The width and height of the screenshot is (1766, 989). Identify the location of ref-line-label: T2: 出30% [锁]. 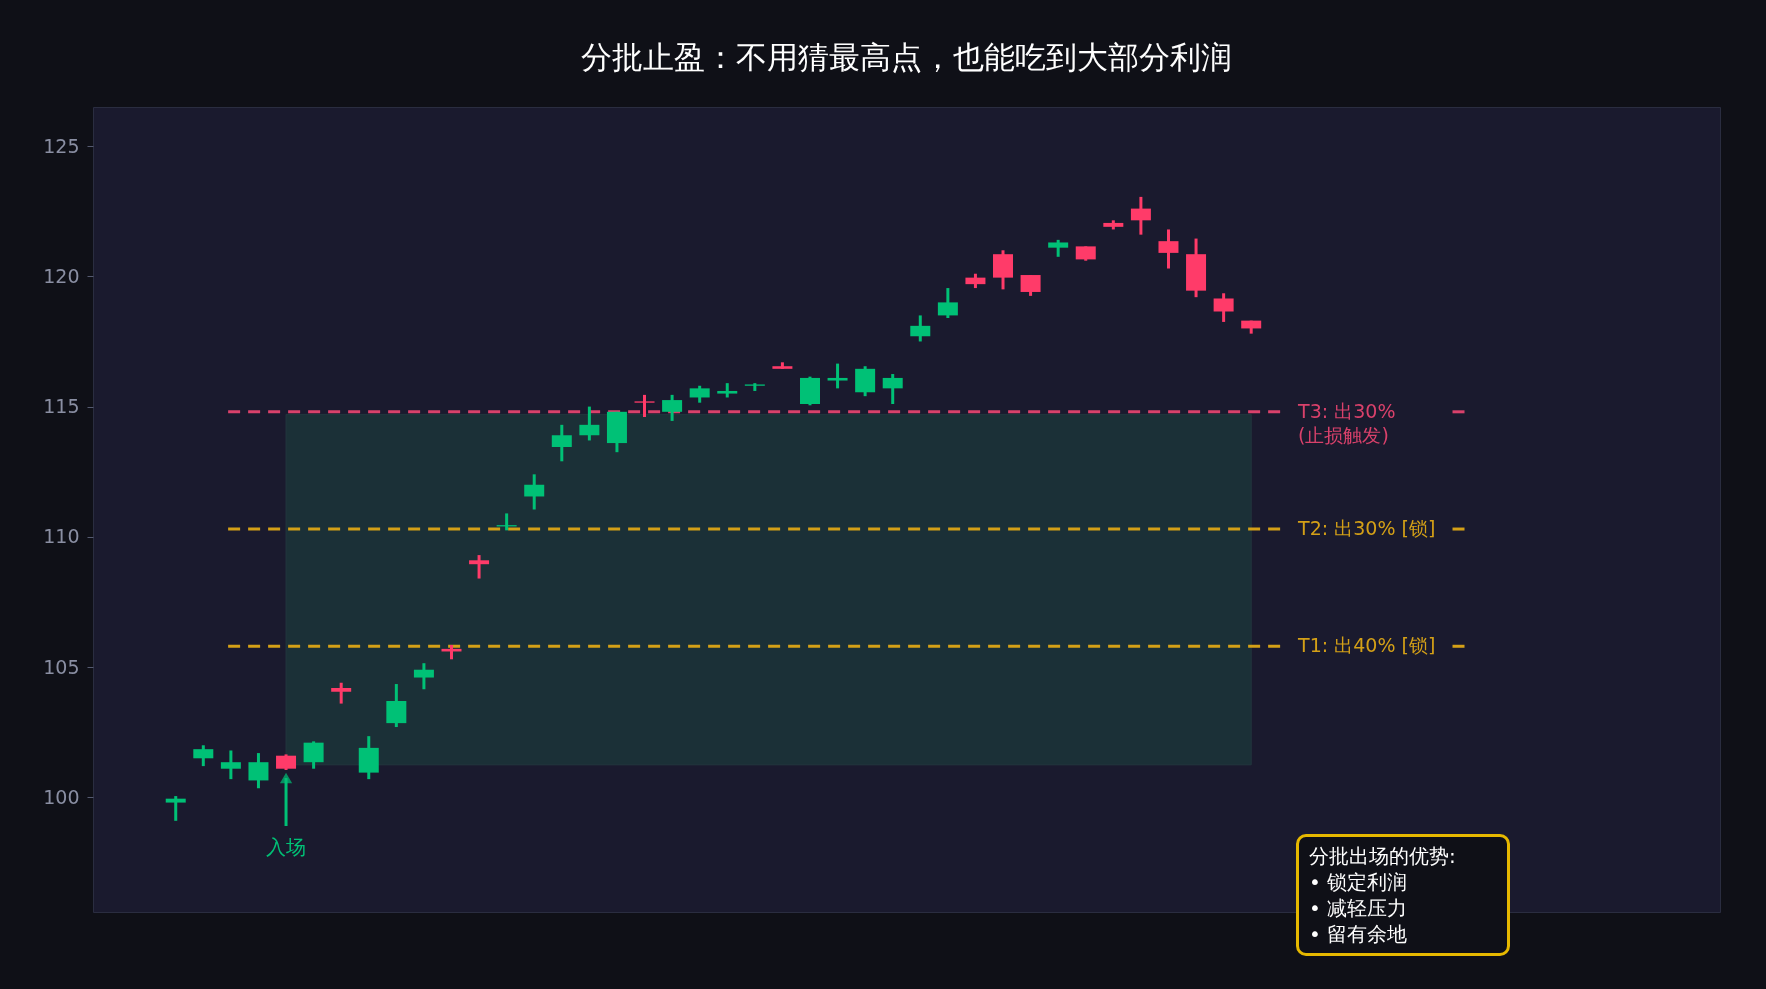
(1366, 528).